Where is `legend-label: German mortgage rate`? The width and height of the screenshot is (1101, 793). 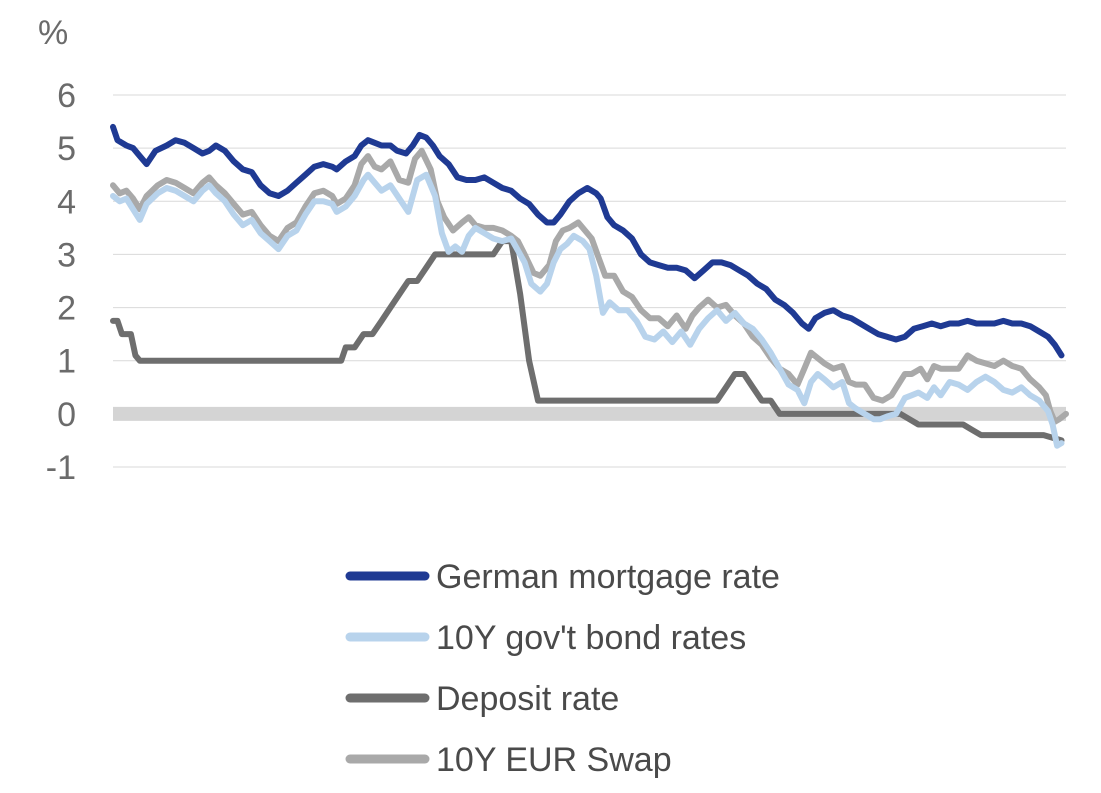
legend-label: German mortgage rate is located at coordinates (608, 577).